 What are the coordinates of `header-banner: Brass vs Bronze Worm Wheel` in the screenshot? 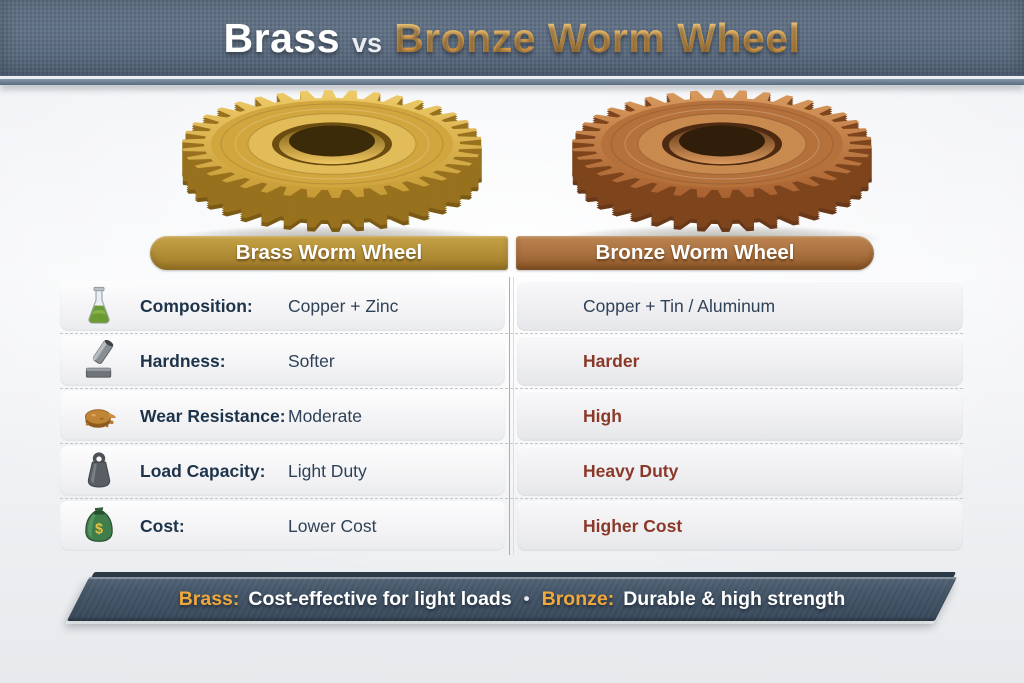 It's located at (512, 38).